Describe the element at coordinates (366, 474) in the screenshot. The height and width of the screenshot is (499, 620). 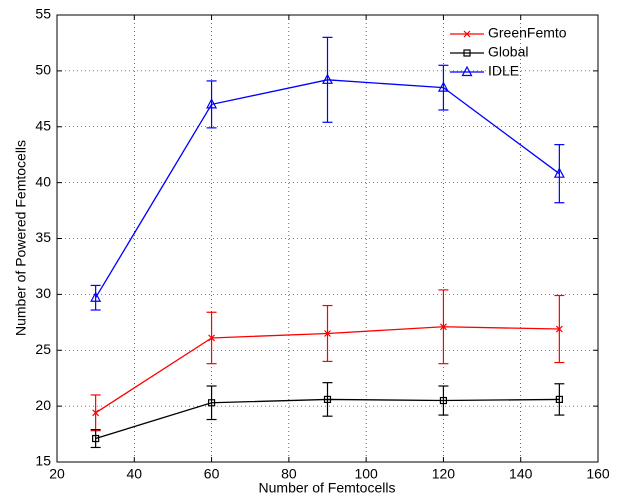
I see `x-tick-label: 100` at that location.